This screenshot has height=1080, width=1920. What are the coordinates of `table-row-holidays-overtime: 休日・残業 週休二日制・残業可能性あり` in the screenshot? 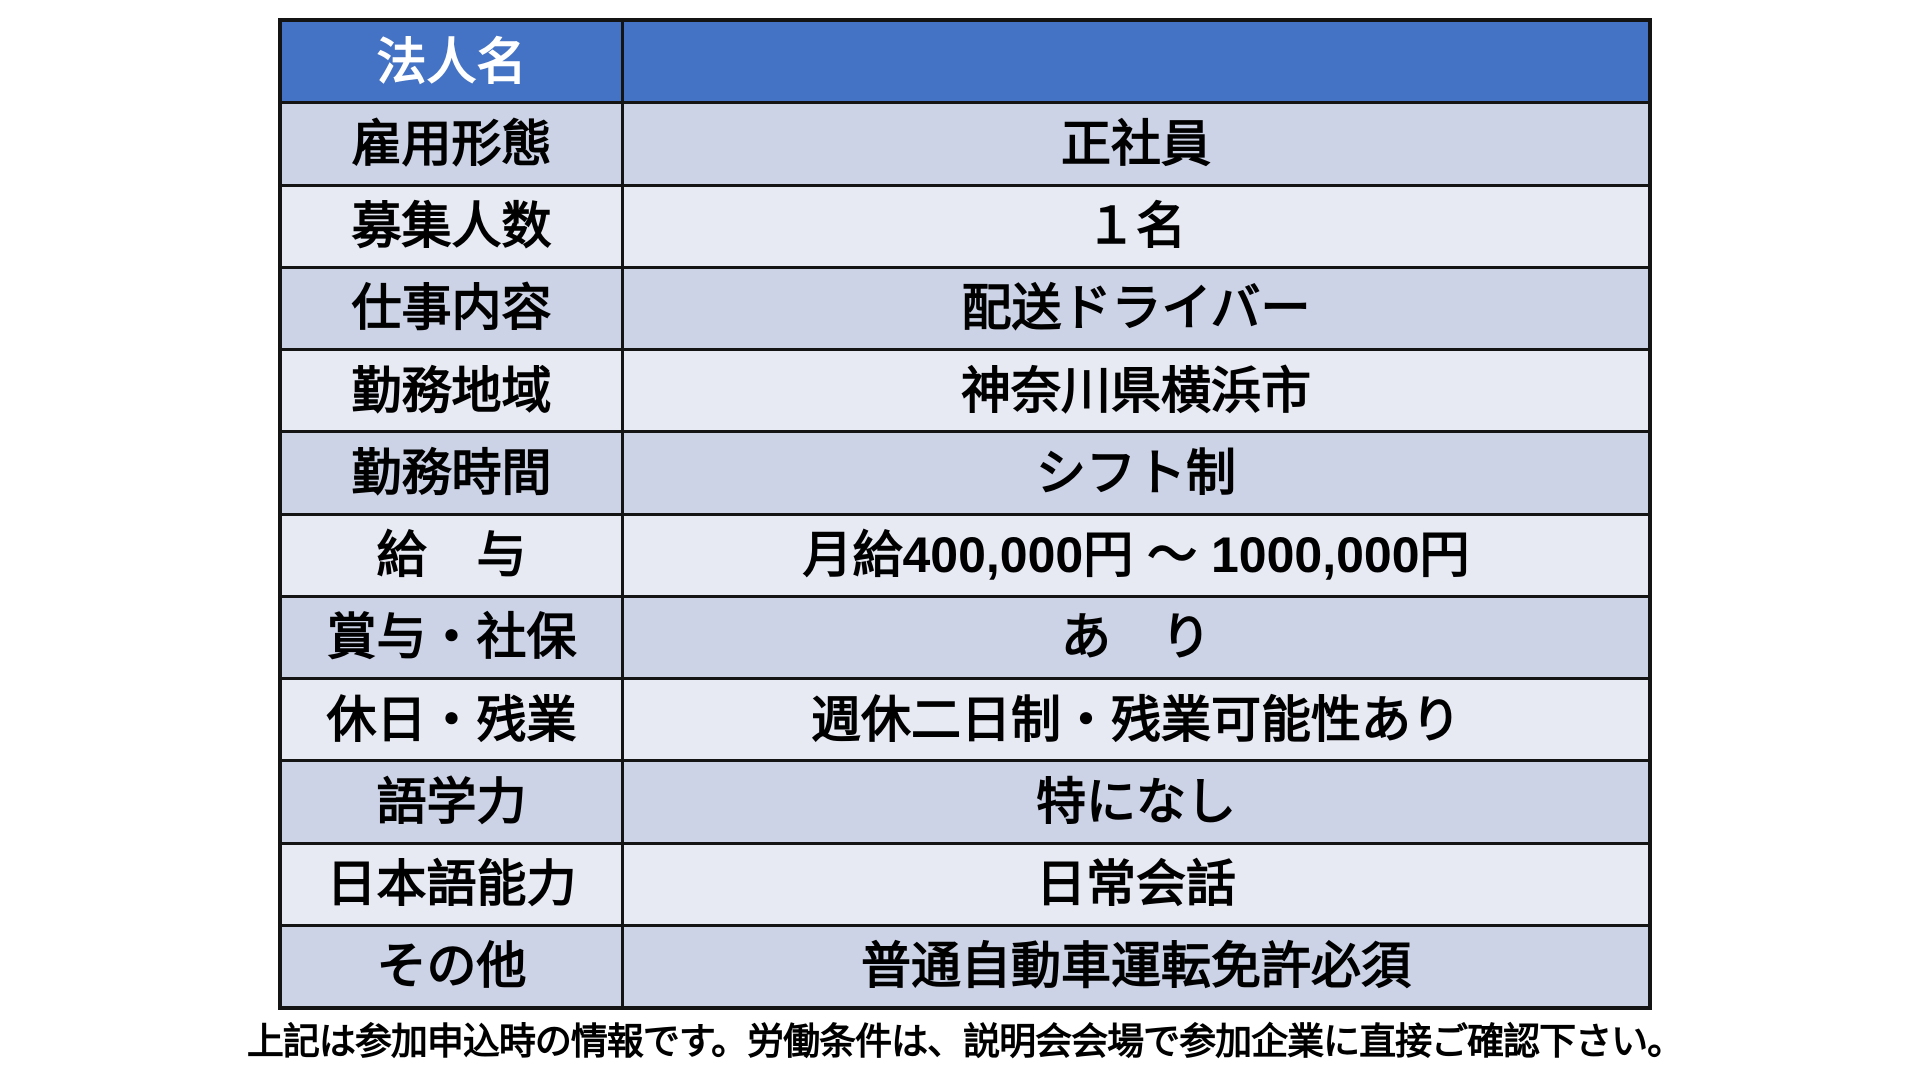 It's located at (965, 718).